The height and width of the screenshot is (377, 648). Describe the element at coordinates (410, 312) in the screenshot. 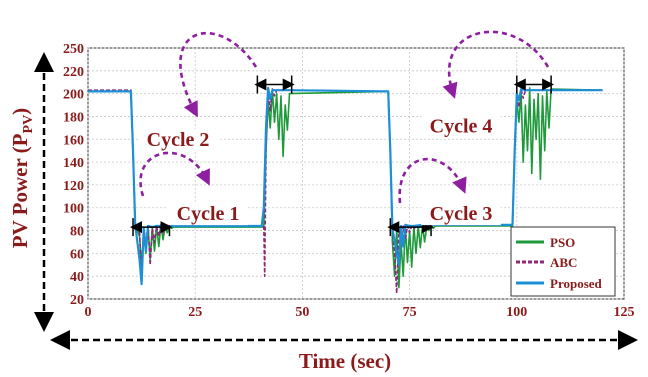

I see `x-tick-label: 75` at that location.